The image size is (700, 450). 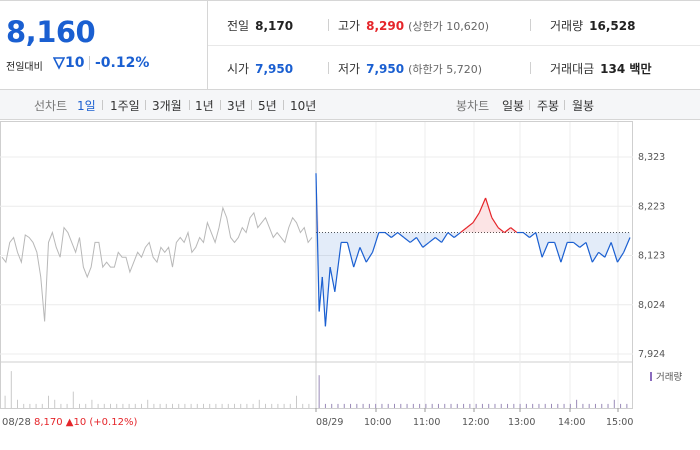 What do you see at coordinates (413, 26) in the screenshot?
I see `quote-high: 고가 8,290 (상한가 10,620)` at bounding box center [413, 26].